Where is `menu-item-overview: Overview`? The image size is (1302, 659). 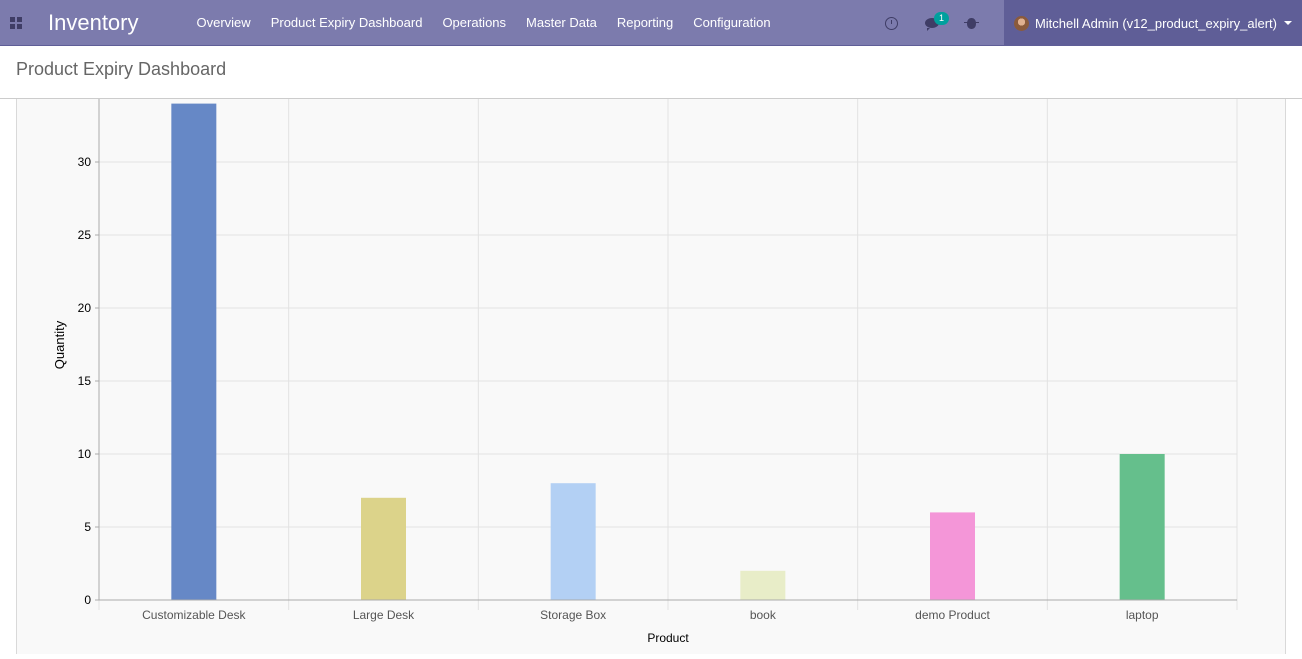
menu-item-overview: Overview is located at coordinates (223, 22).